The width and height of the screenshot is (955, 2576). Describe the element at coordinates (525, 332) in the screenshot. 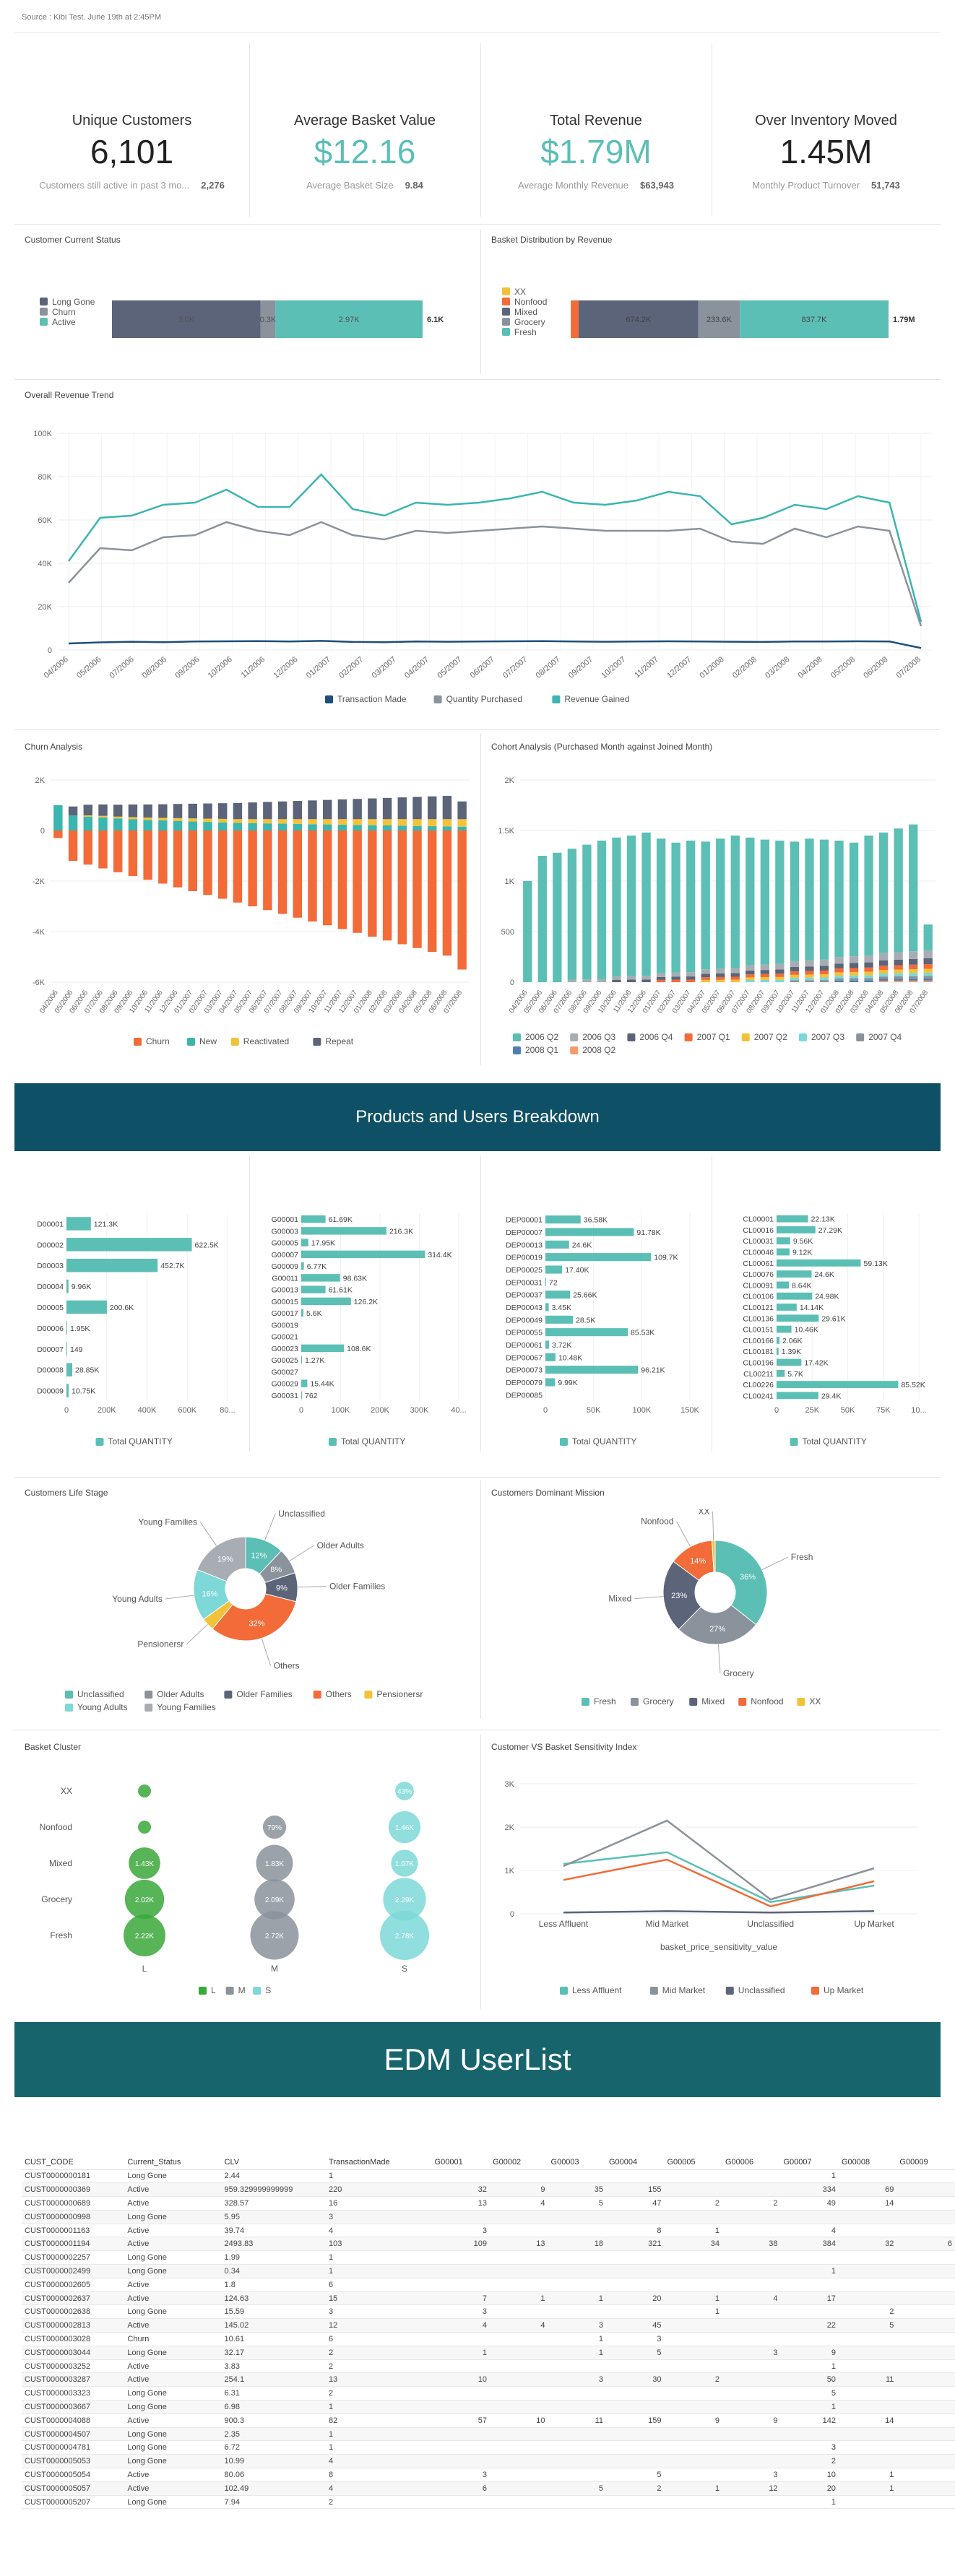

I see `legend-label: Fresh` at that location.